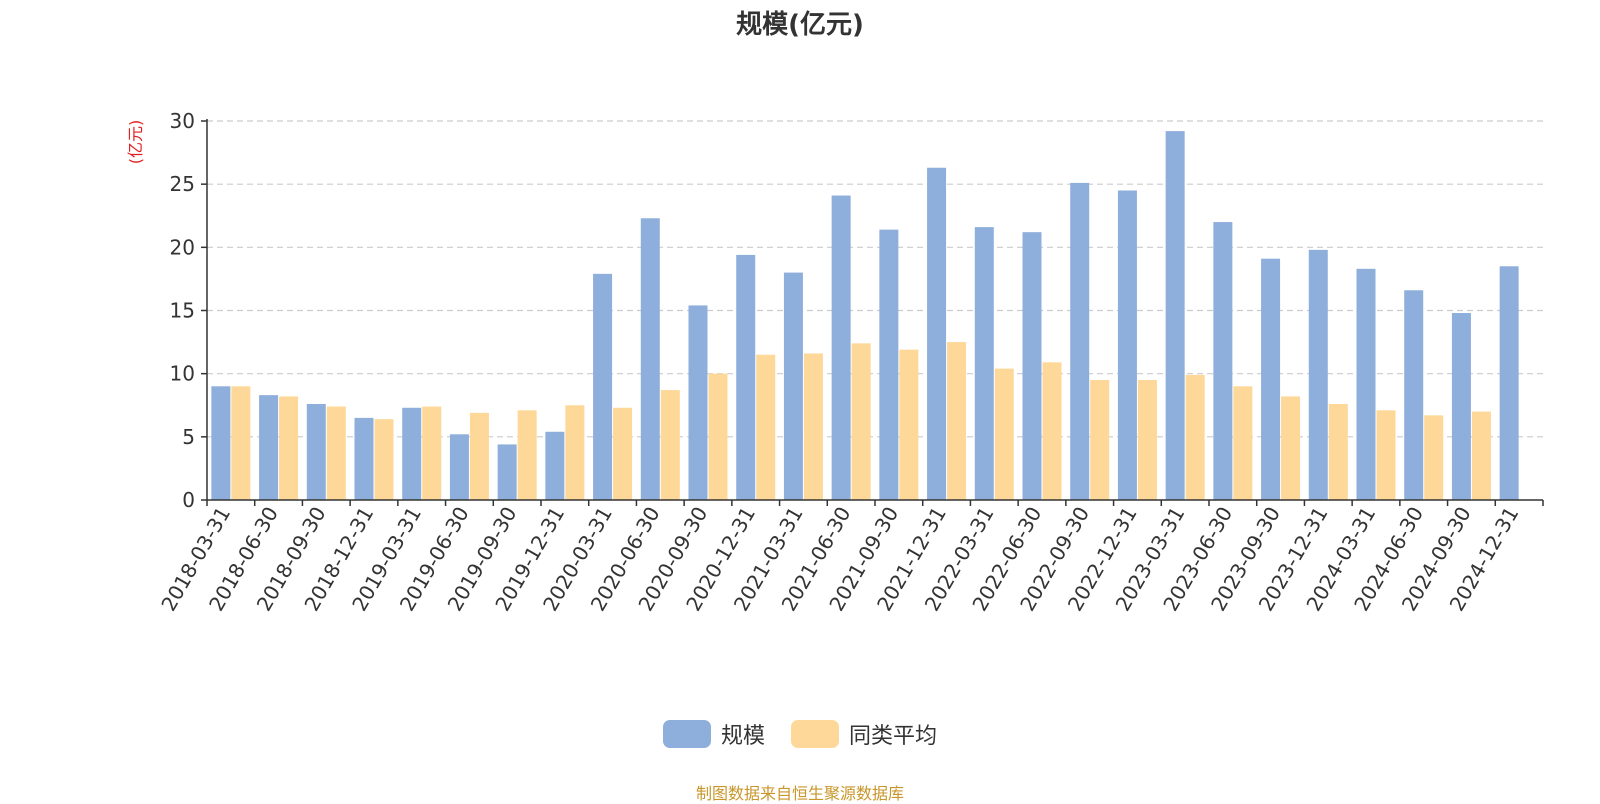 This screenshot has width=1600, height=804. Describe the element at coordinates (182, 184) in the screenshot. I see `y-tick-label: 25` at that location.